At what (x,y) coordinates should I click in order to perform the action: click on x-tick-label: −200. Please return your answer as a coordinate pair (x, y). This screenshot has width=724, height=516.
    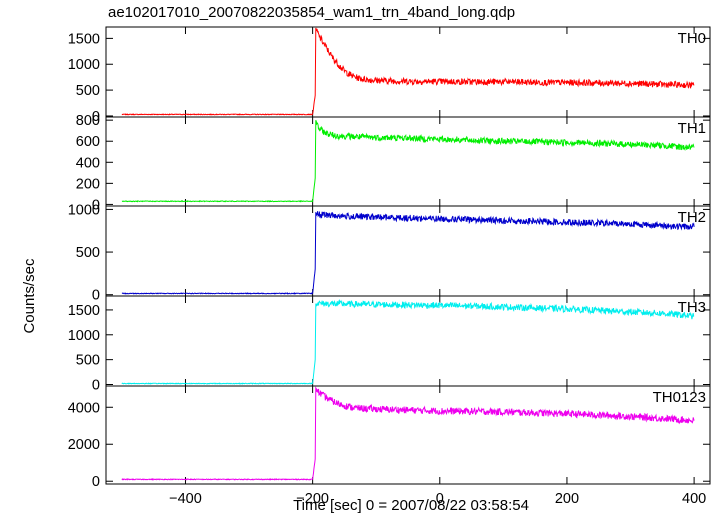
    Looking at the image, I should click on (312, 499).